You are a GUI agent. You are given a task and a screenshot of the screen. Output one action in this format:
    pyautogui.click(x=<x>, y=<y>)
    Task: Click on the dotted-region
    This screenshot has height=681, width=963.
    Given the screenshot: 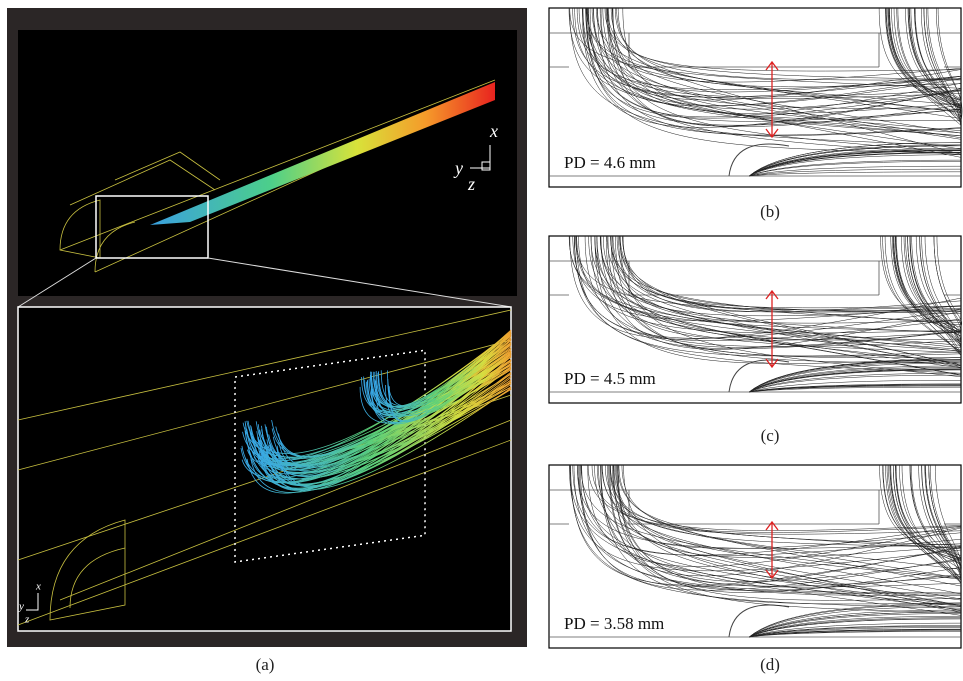 What is the action you would take?
    pyautogui.click(x=330, y=456)
    